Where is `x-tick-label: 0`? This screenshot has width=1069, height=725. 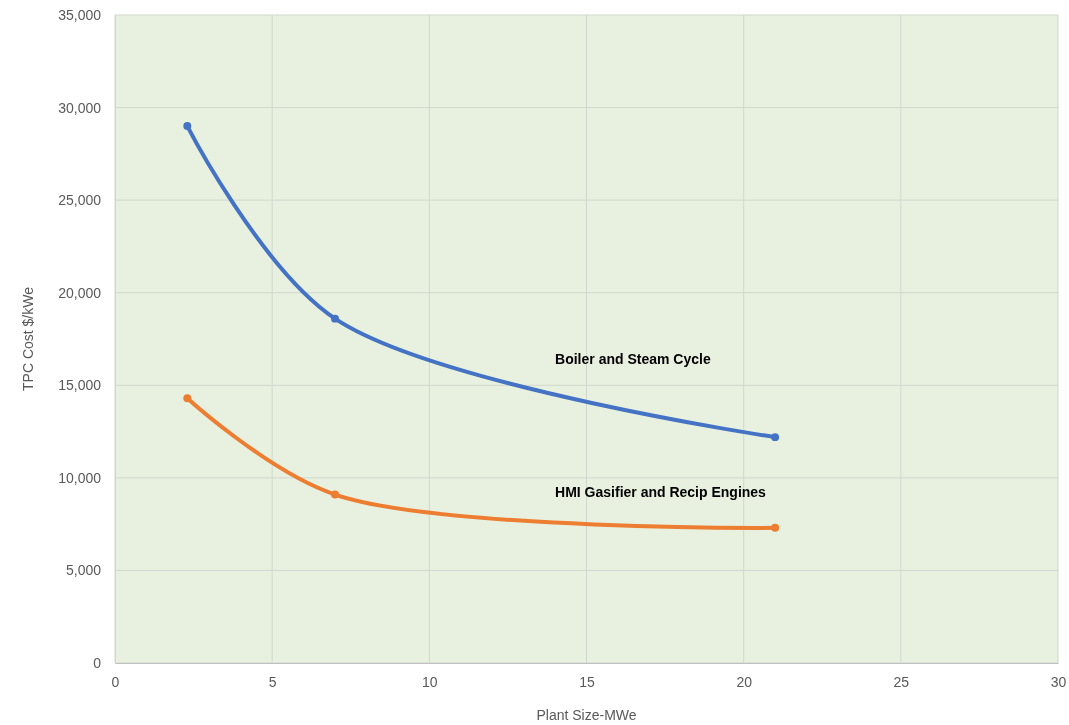
x-tick-label: 0 is located at coordinates (115, 681).